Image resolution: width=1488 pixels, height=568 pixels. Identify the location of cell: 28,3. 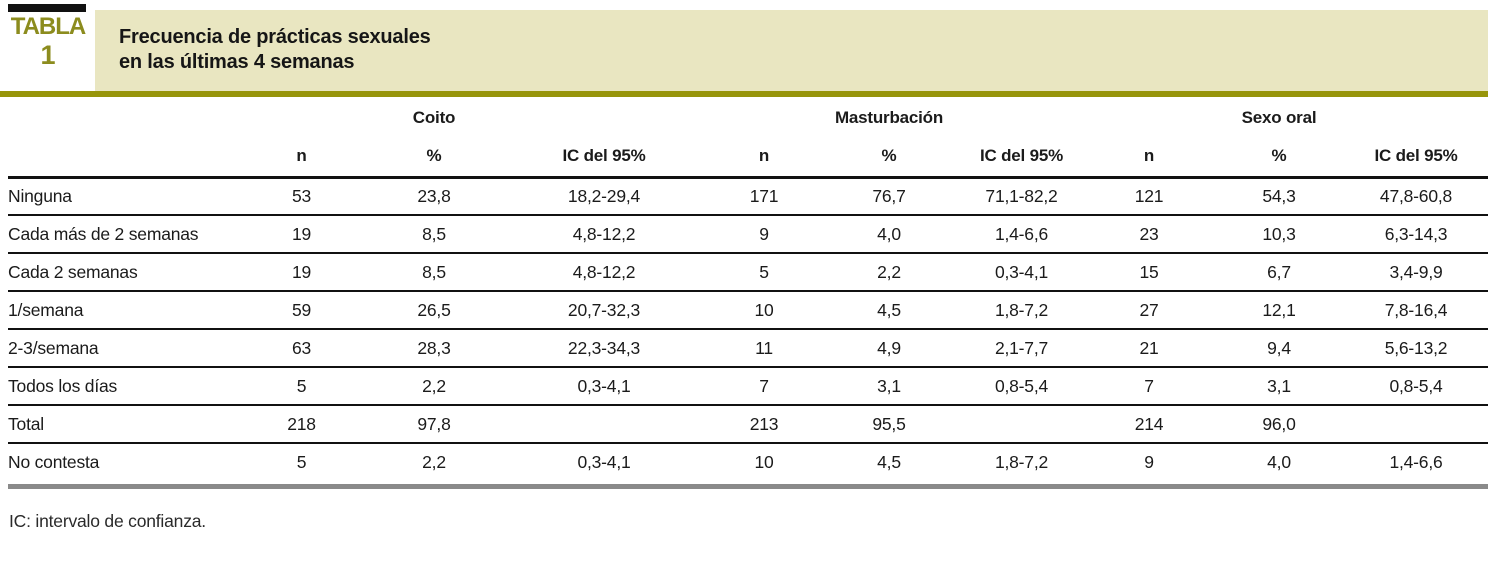
(434, 347).